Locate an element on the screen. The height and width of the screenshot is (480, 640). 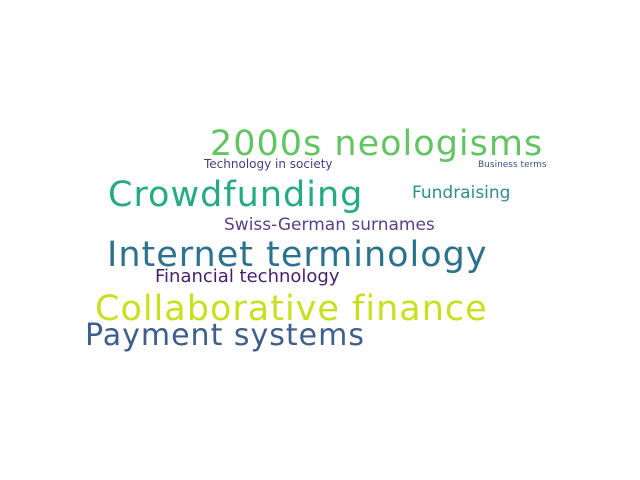
word-technology-in-society: Technology in society is located at coordinates (268, 164).